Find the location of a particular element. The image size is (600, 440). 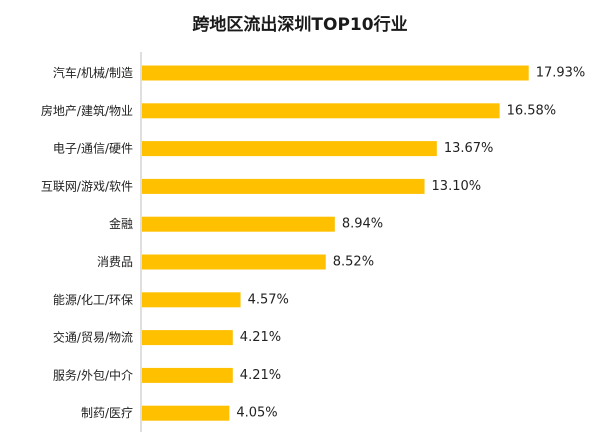

value-label-6: 8.52% is located at coordinates (353, 262).